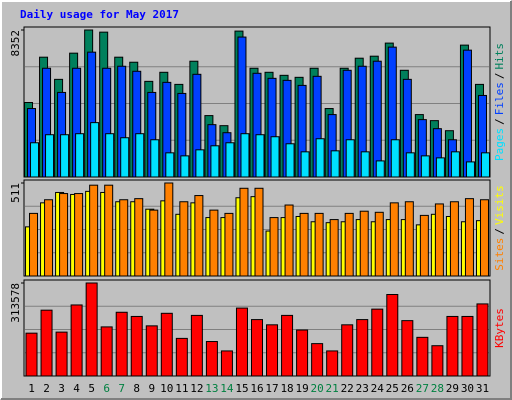 The height and width of the screenshot is (400, 512). Describe the element at coordinates (499, 254) in the screenshot. I see `legend-entry: Sites` at that location.